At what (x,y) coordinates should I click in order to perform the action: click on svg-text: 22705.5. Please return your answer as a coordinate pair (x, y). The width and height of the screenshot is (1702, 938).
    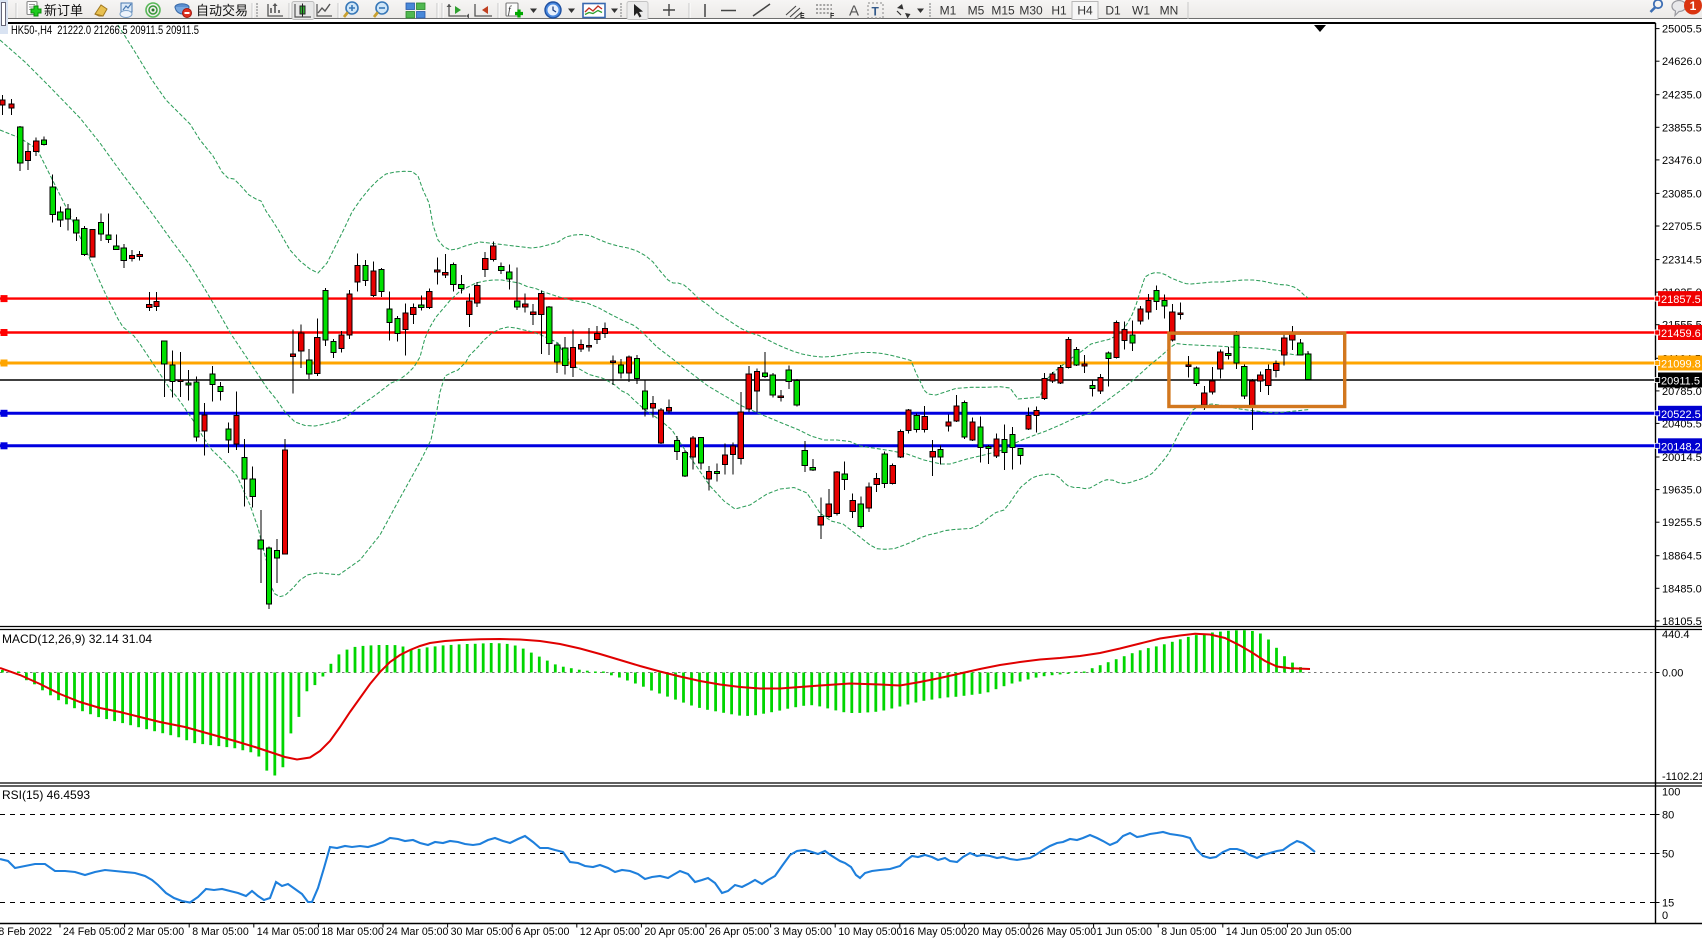
    Looking at the image, I should click on (1682, 227).